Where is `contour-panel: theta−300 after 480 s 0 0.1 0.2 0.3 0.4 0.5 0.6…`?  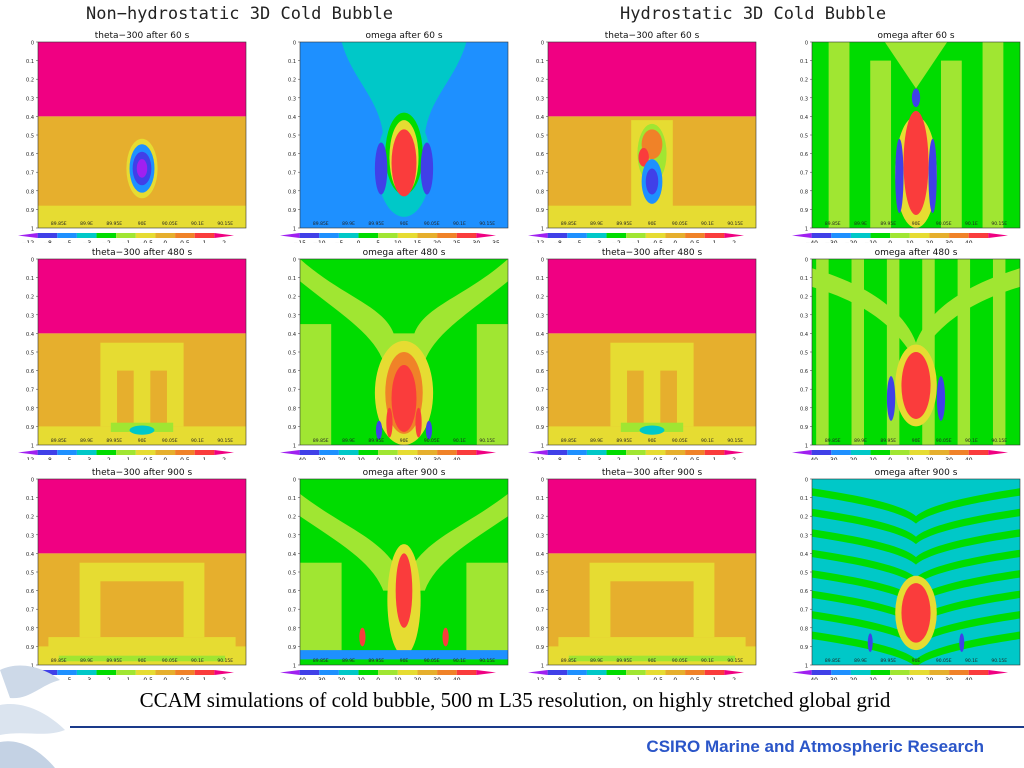
contour-panel: theta−300 after 480 s 0 0.1 0.2 0.3 0.4 0.5 0.6… is located at coordinates (638, 352).